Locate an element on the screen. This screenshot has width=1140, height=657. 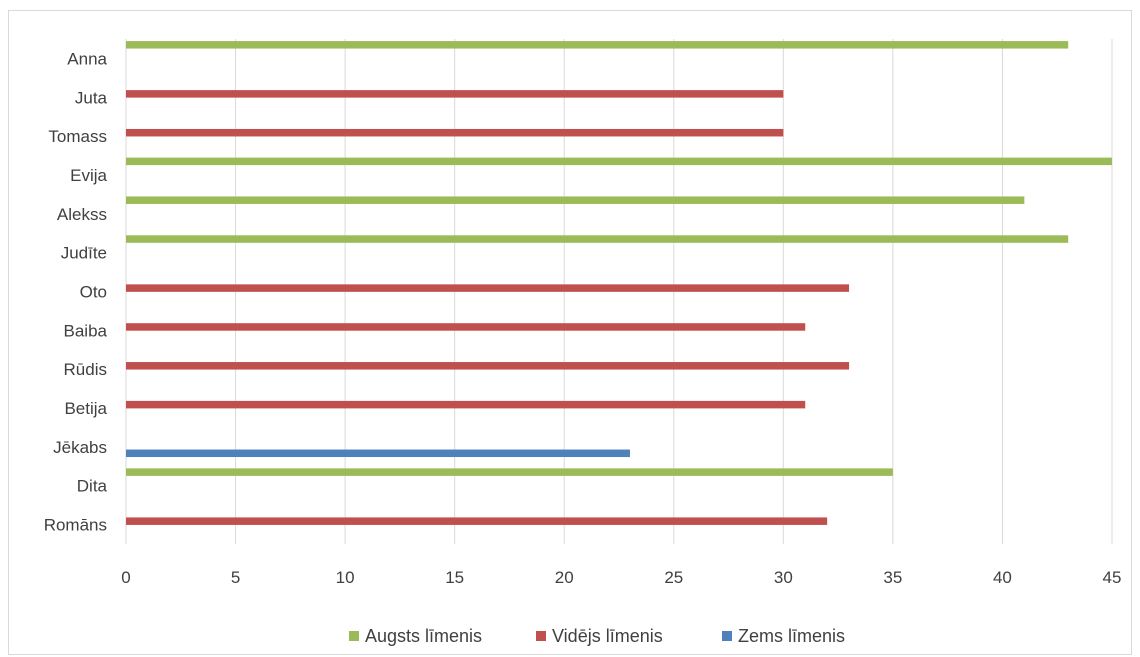
category-label: Judīte is located at coordinates (84, 253).